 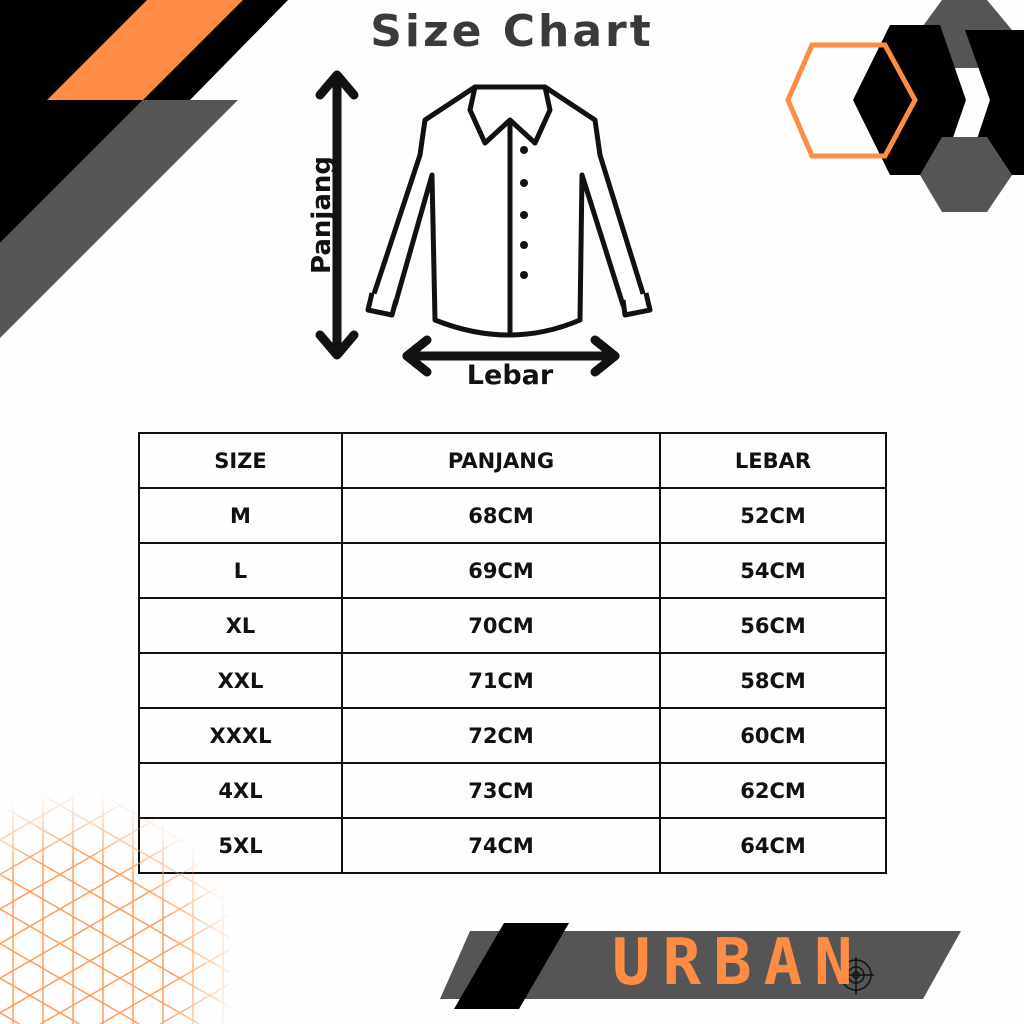 What do you see at coordinates (856, 976) in the screenshot?
I see `crosshair-icon` at bounding box center [856, 976].